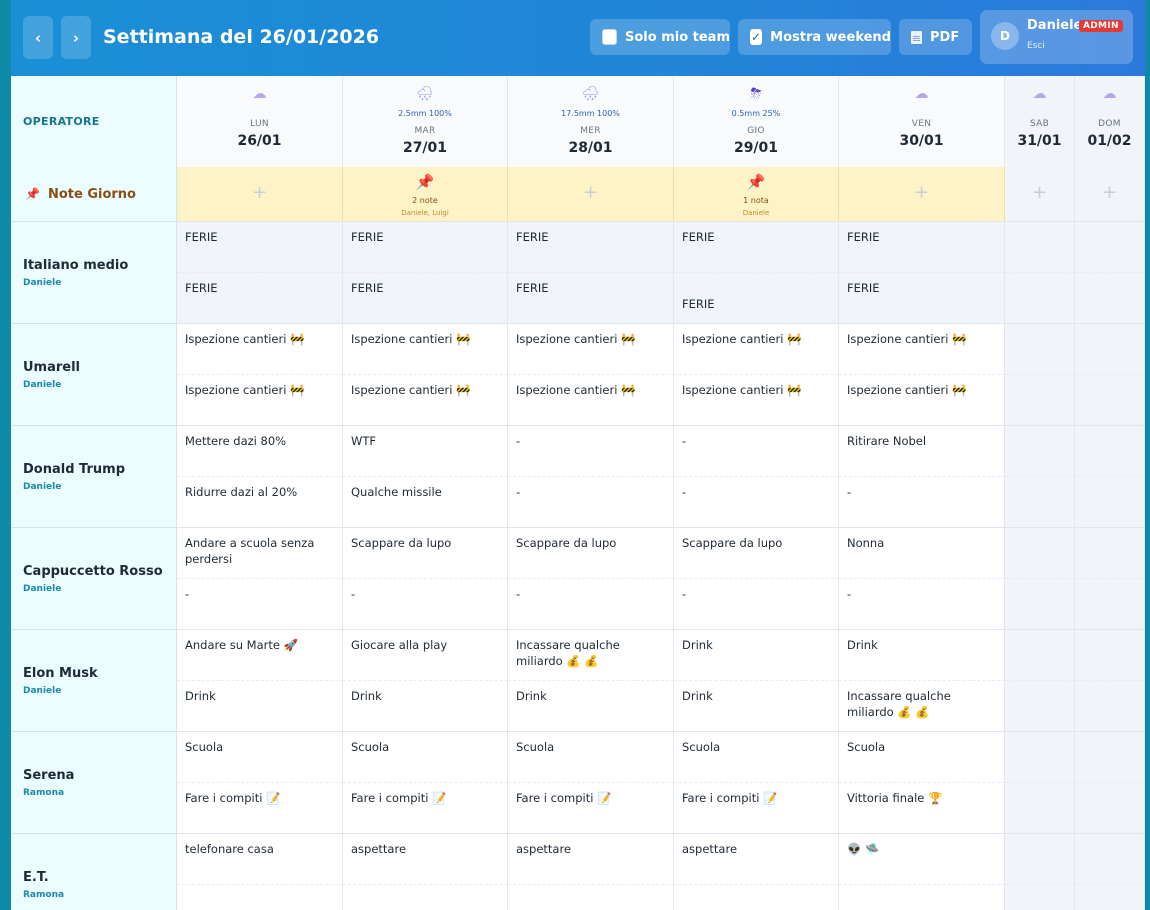 The height and width of the screenshot is (910, 1150). What do you see at coordinates (260, 654) in the screenshot?
I see `schedule-cell-am: Andare su Marte 🚀` at bounding box center [260, 654].